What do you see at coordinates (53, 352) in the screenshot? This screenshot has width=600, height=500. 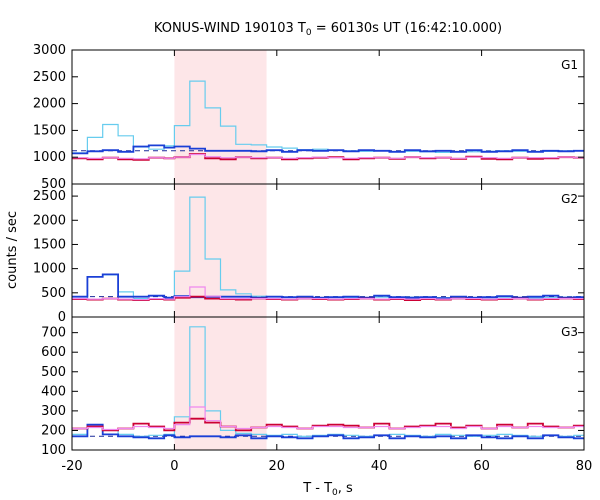 I see `y-tick-label: 600` at bounding box center [53, 352].